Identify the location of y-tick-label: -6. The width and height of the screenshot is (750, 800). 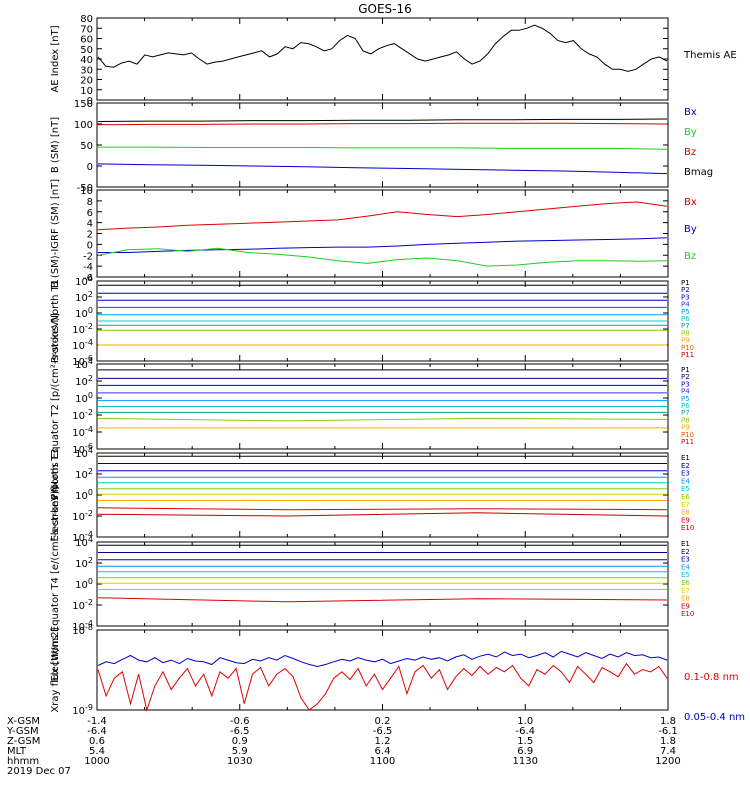
(88, 278).